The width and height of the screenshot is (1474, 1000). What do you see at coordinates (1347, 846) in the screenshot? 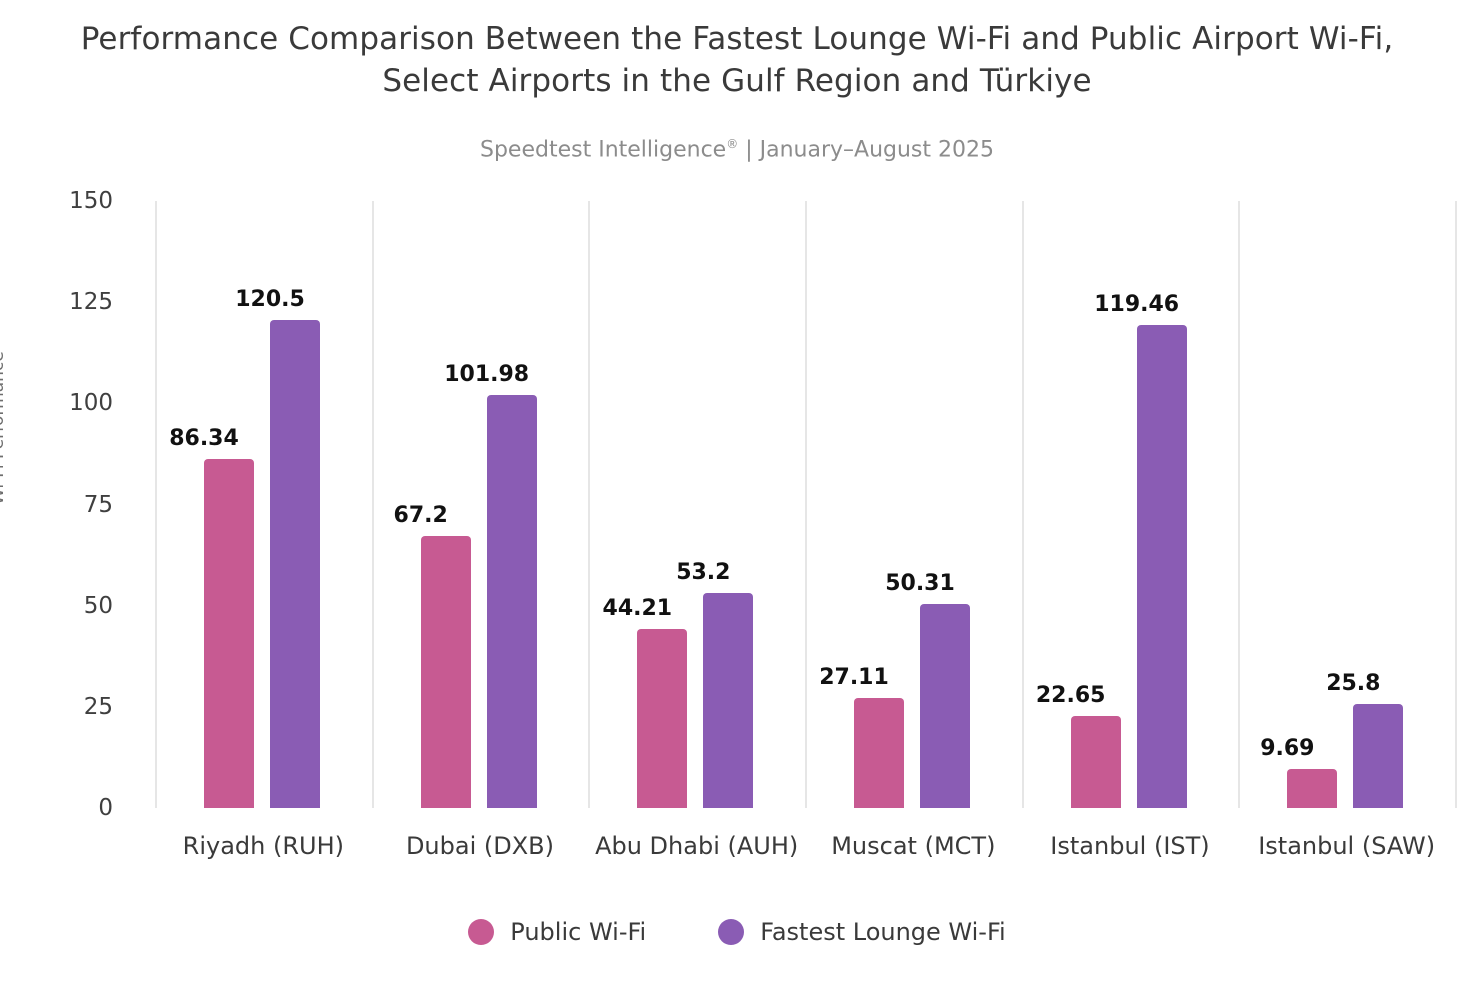
I see `x-axis-label-5: Istanbul (SAW)` at bounding box center [1347, 846].